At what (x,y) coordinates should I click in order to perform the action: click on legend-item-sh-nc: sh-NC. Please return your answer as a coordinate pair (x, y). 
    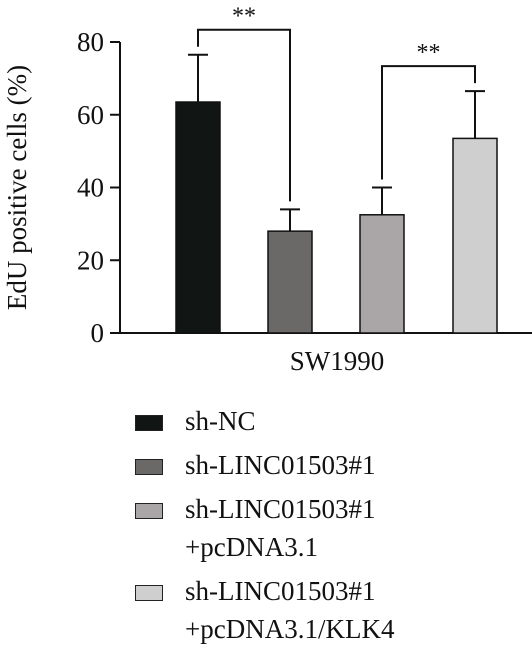
    Looking at the image, I should click on (264, 421).